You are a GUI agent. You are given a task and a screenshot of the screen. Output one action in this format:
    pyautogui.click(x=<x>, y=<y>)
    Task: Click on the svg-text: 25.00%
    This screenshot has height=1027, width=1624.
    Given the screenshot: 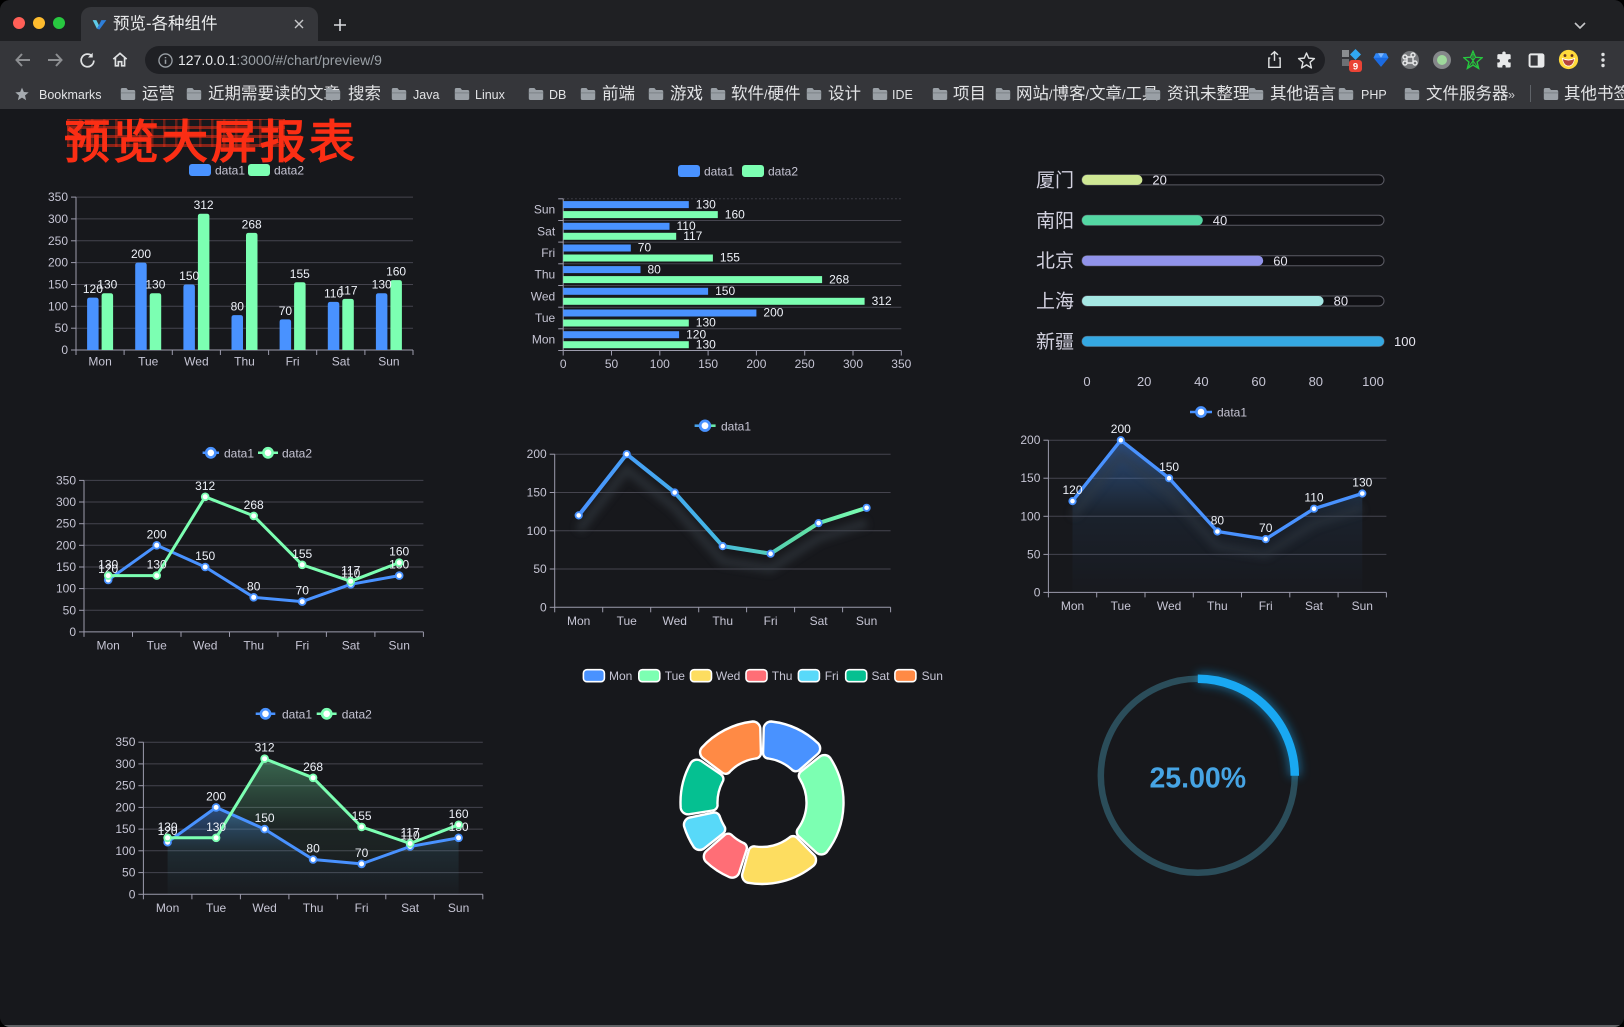 What is the action you would take?
    pyautogui.click(x=1197, y=778)
    